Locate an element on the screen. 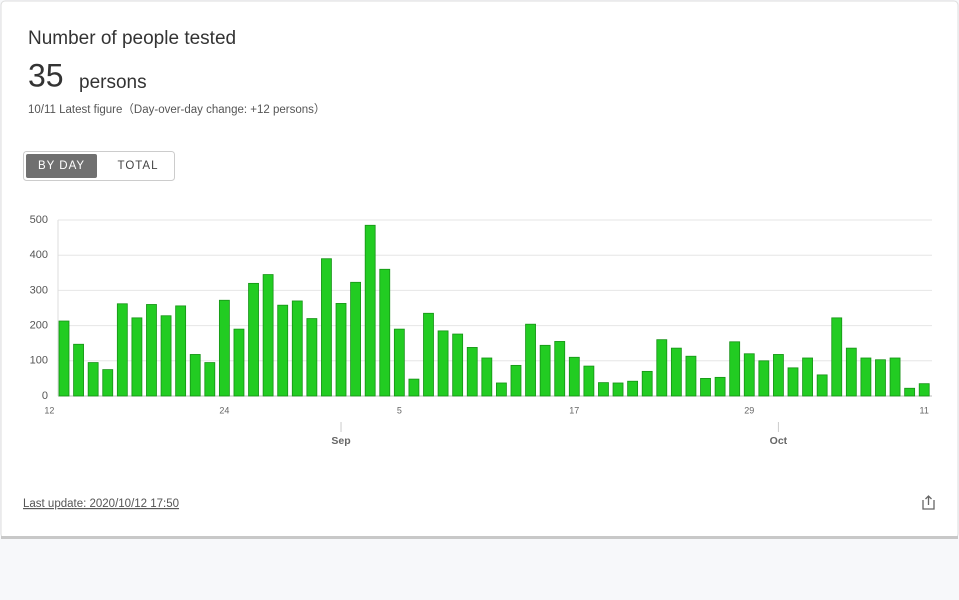 The height and width of the screenshot is (600, 959). share-icon is located at coordinates (928, 502).